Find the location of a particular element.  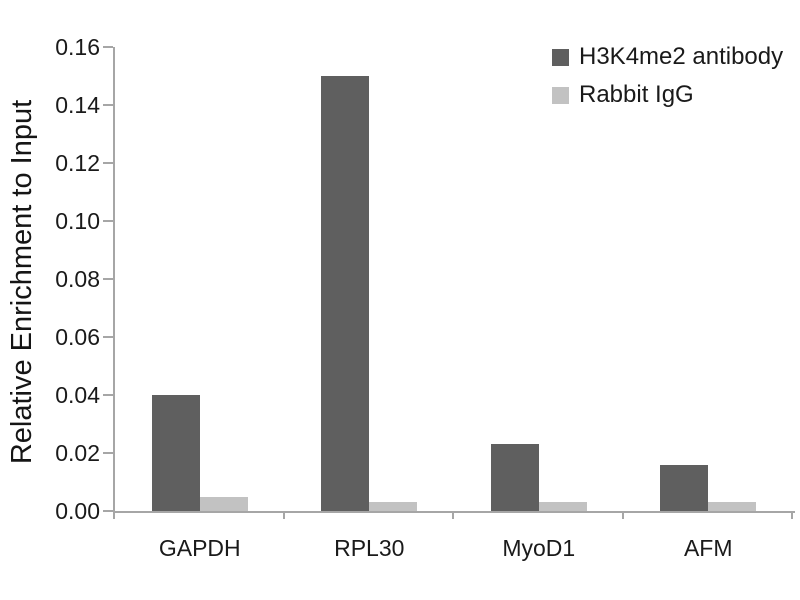

bar-h3k4me2-antibody-rpl30 is located at coordinates (345, 293).